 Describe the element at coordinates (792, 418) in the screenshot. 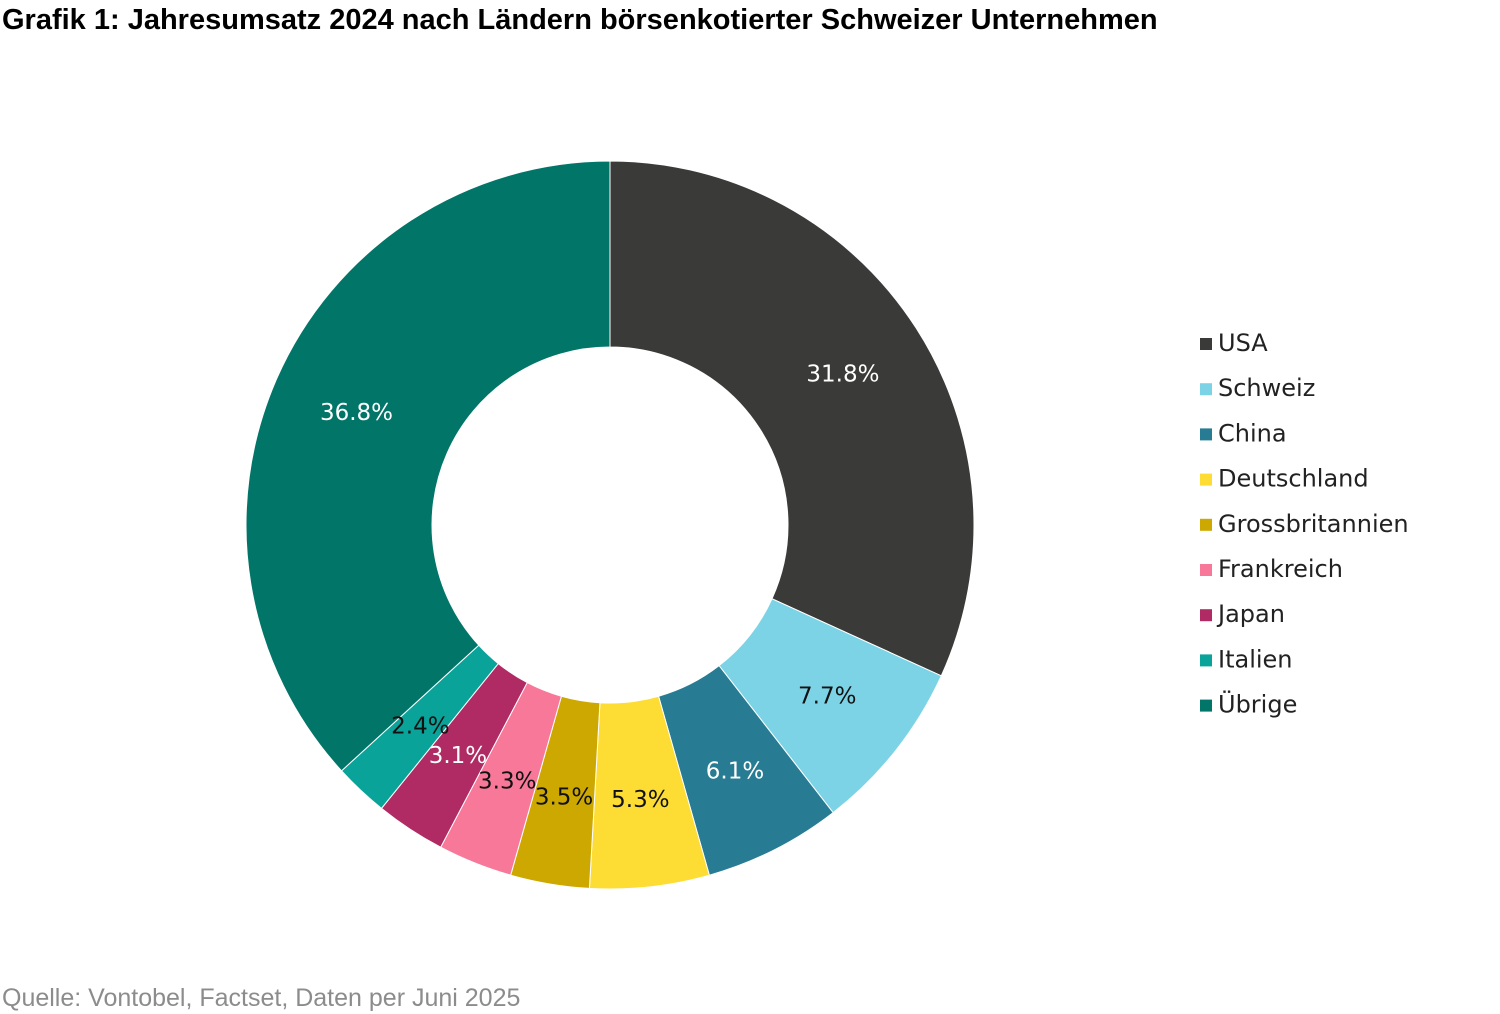

I see `slice-usa` at that location.